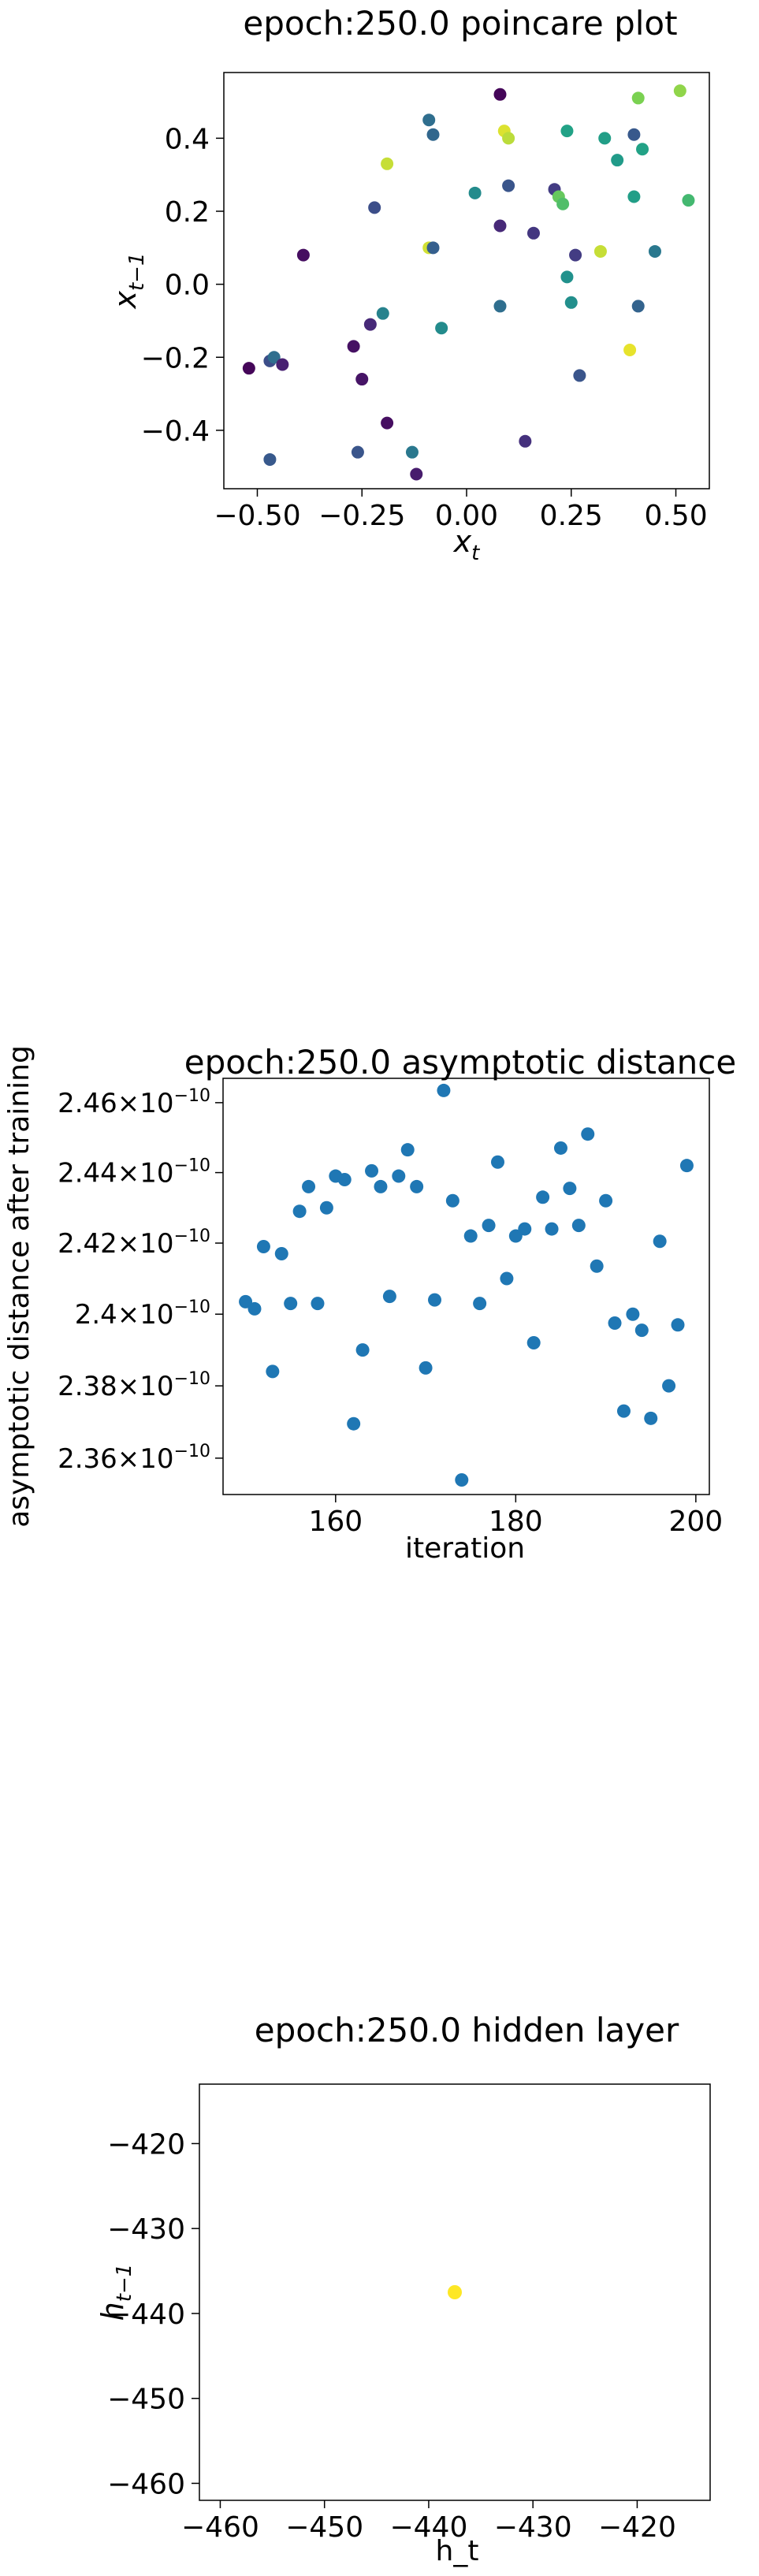 This screenshot has height=2576, width=759. What do you see at coordinates (220, 2527) in the screenshot?
I see `hidden-xtick-label: −460` at bounding box center [220, 2527].